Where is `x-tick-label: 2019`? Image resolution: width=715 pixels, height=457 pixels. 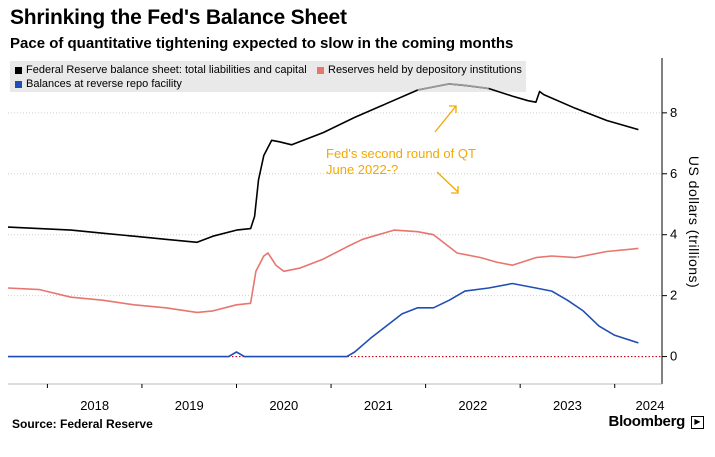 x-tick-label: 2019 is located at coordinates (189, 405).